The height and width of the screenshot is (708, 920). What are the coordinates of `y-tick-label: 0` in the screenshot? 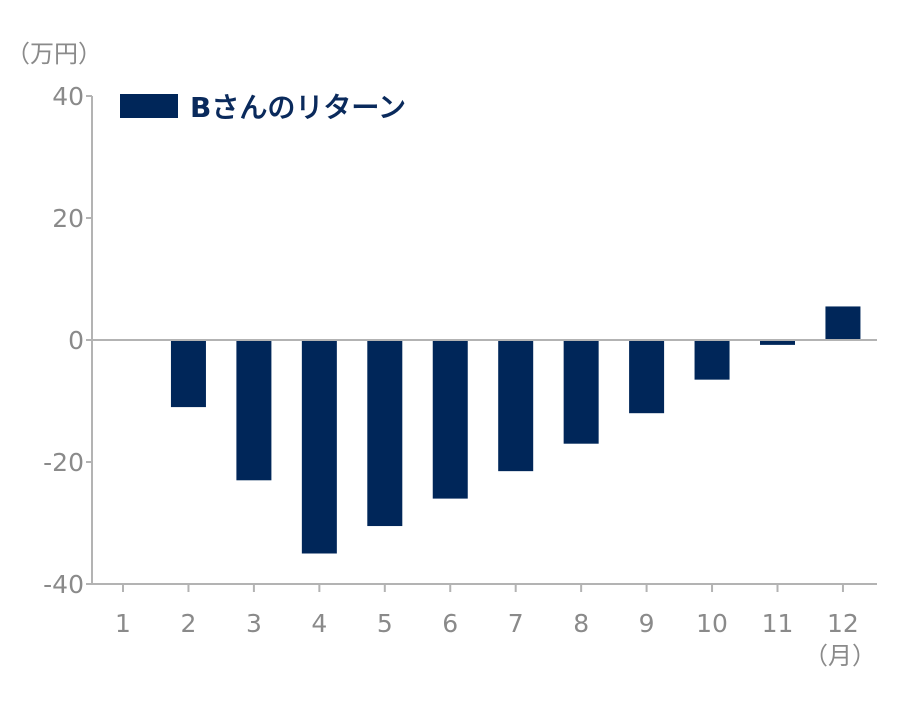 It's located at (76, 340).